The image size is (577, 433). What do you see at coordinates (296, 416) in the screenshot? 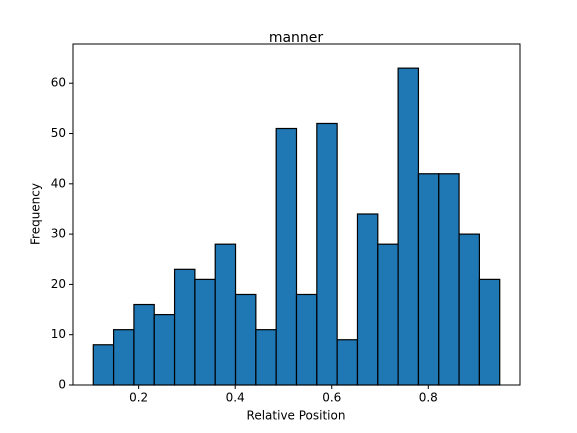
I see `x-axis-label: Relative Position` at bounding box center [296, 416].